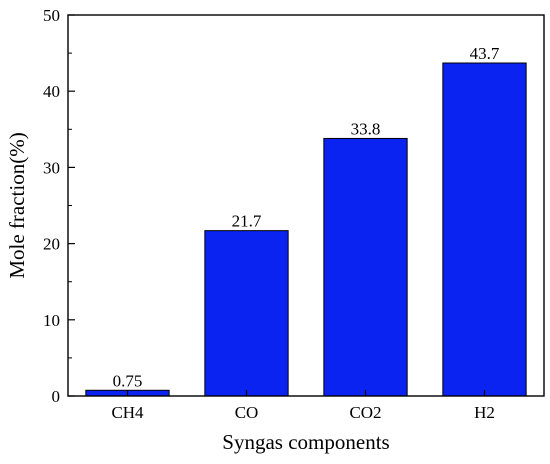 The image size is (550, 464). Describe the element at coordinates (366, 128) in the screenshot. I see `data-label-co2: 33.8` at that location.